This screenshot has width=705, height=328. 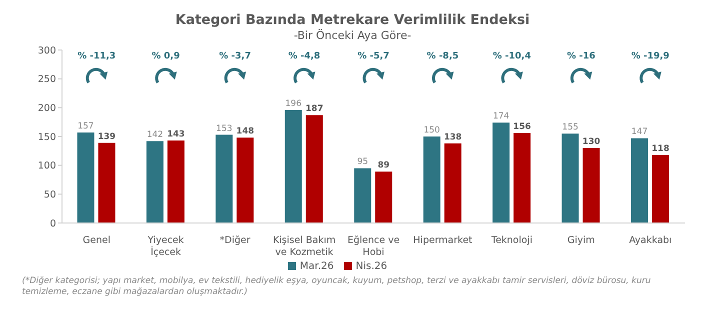 I want to click on data-label: 187, so click(x=315, y=109).